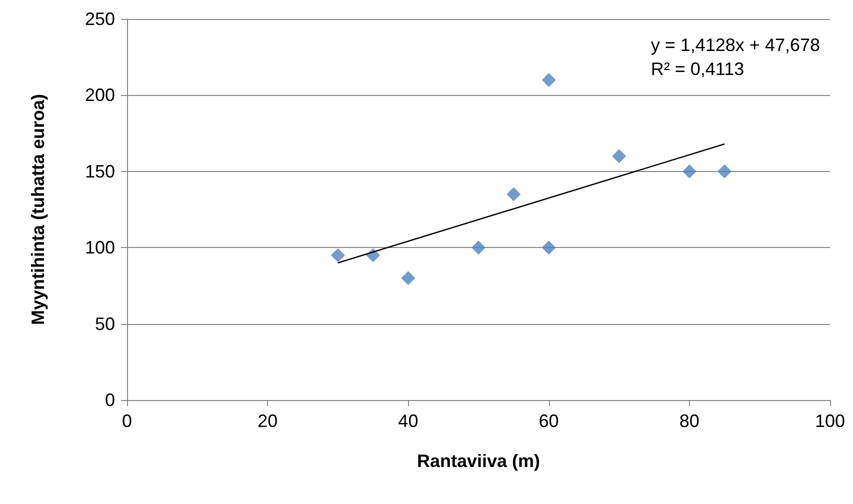 This screenshot has width=853, height=504. Describe the element at coordinates (697, 69) in the screenshot. I see `annotation: R² = 0,4113` at that location.